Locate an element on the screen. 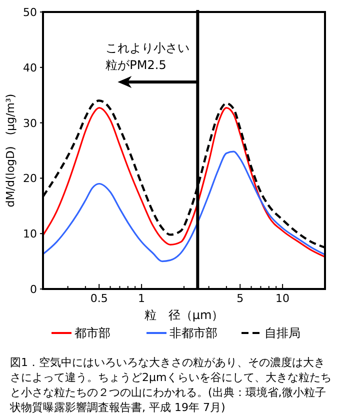  x-tick-label: 1 is located at coordinates (142, 298).